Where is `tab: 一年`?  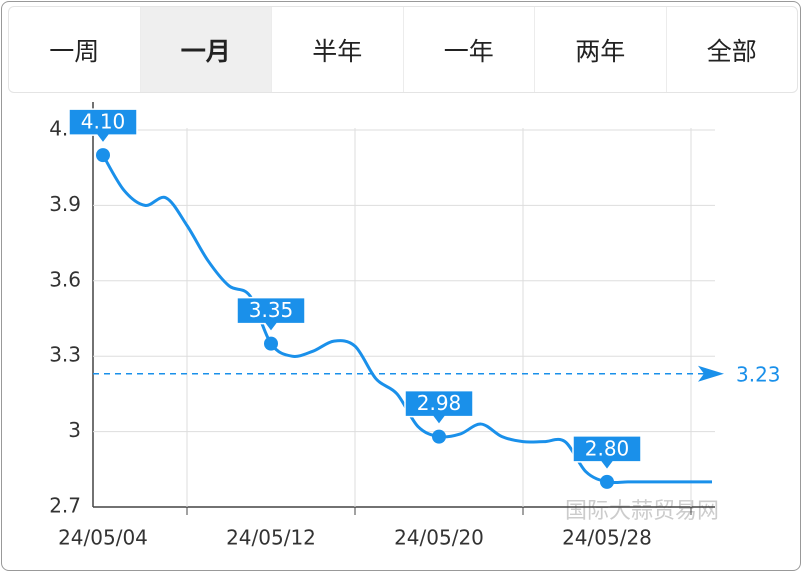 tab: 一年 is located at coordinates (469, 49).